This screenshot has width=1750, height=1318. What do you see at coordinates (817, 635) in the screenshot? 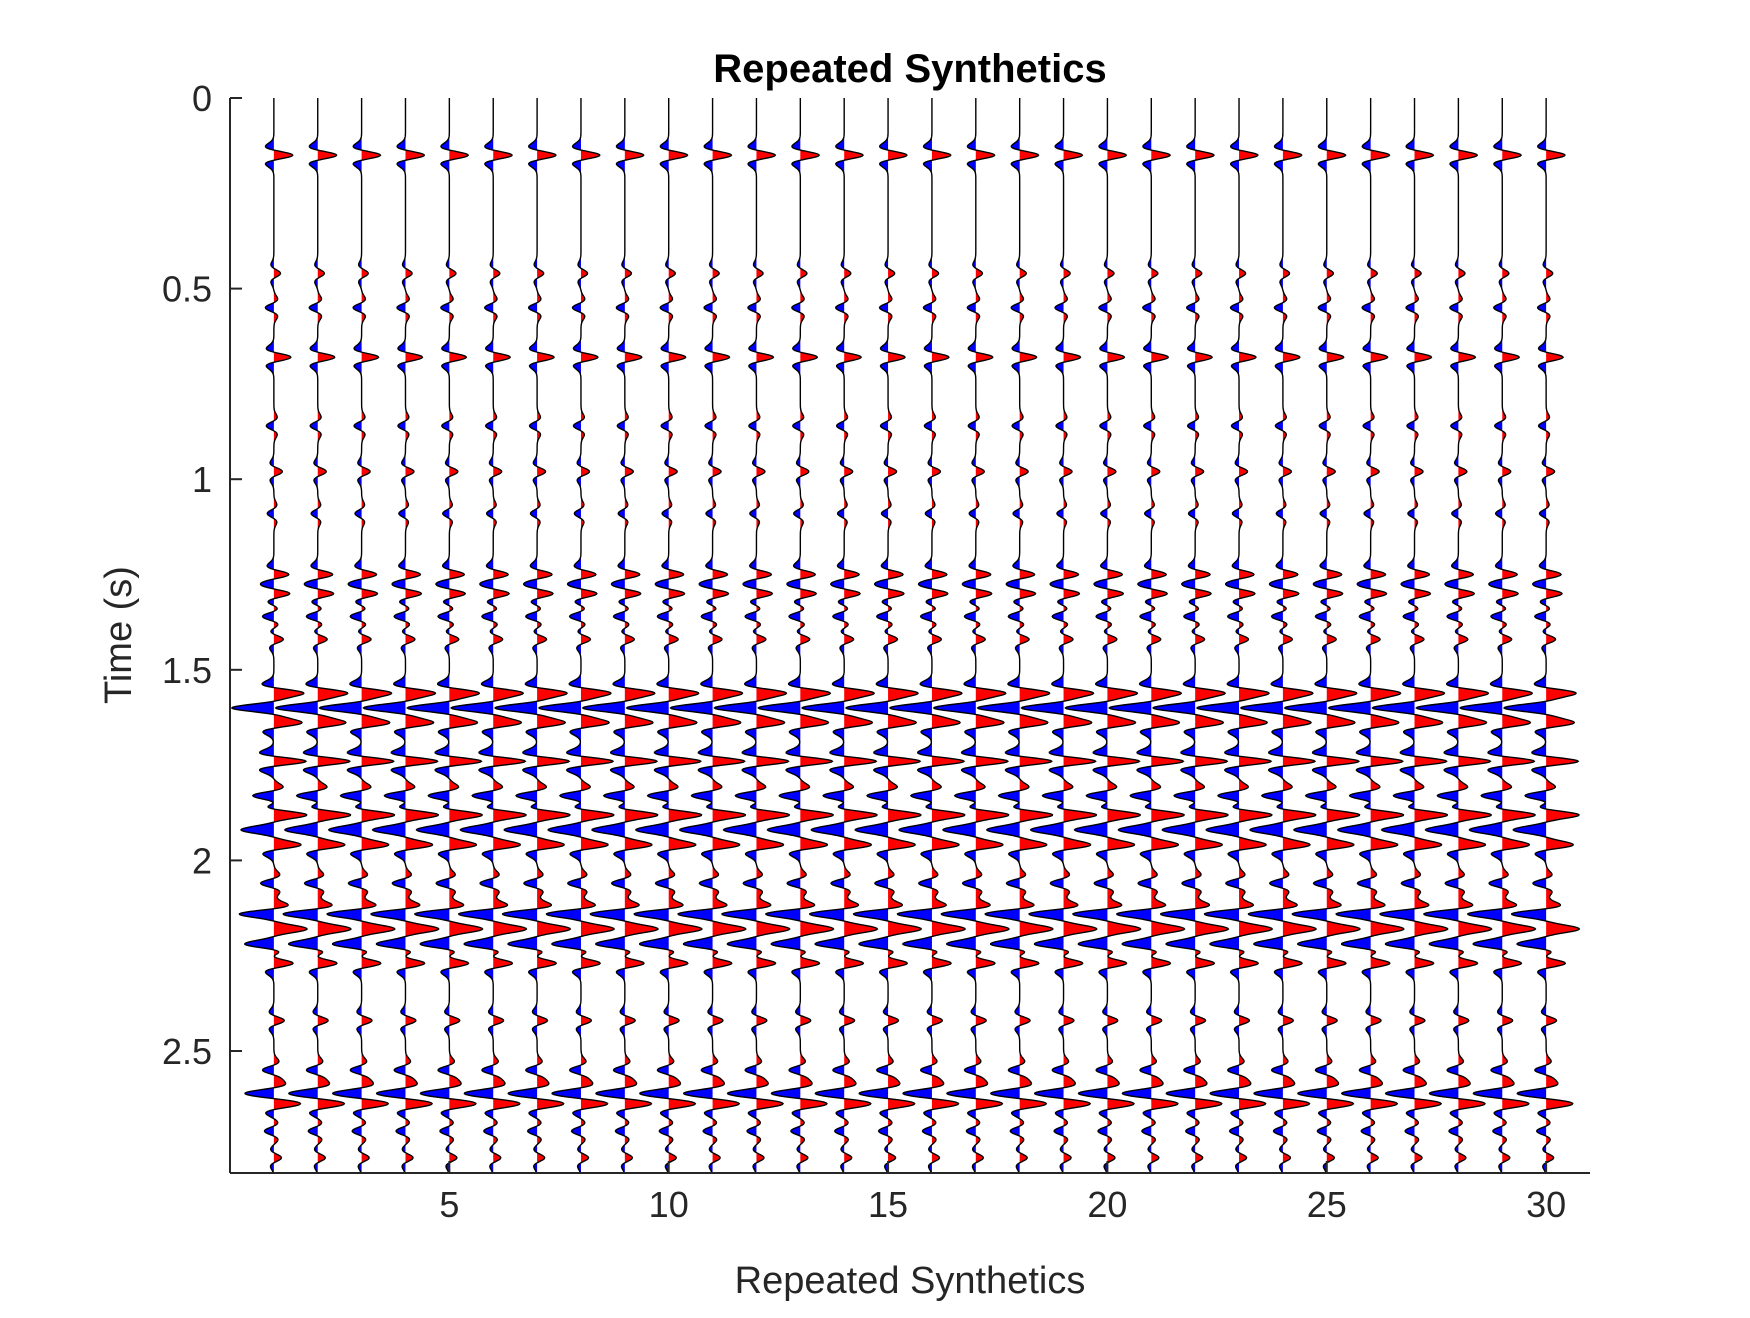
I see `trace-13-positive-fill` at bounding box center [817, 635].